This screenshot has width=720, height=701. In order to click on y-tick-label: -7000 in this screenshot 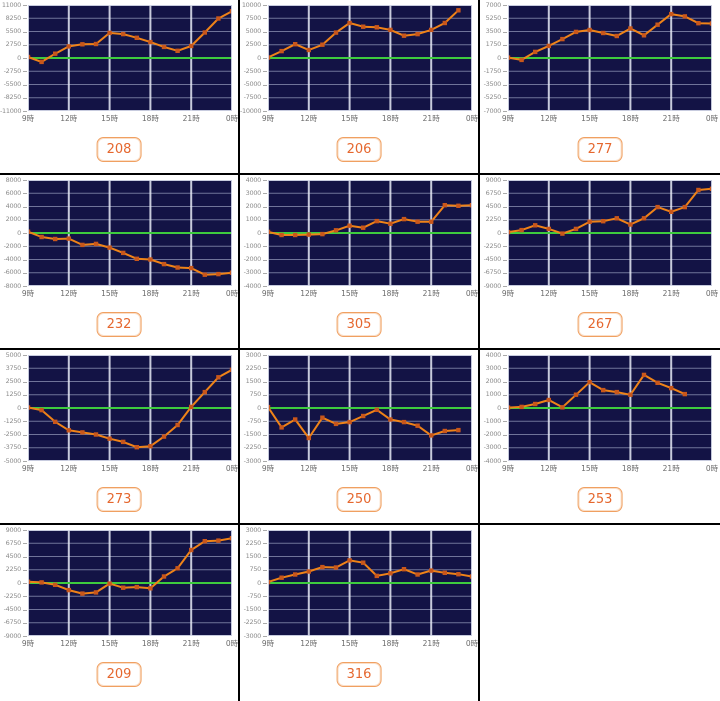, I will do `click(492, 110)`.